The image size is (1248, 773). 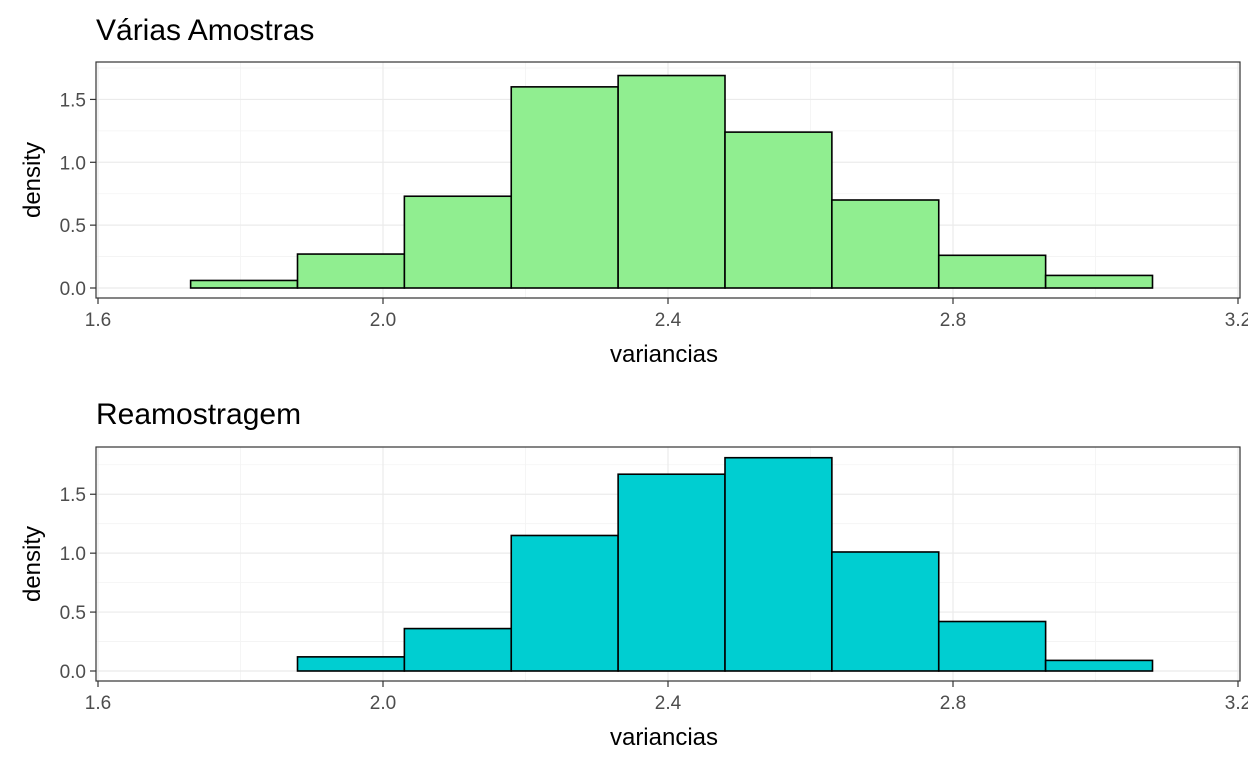 What do you see at coordinates (198, 414) in the screenshot?
I see `chart-title: Reamostragem` at bounding box center [198, 414].